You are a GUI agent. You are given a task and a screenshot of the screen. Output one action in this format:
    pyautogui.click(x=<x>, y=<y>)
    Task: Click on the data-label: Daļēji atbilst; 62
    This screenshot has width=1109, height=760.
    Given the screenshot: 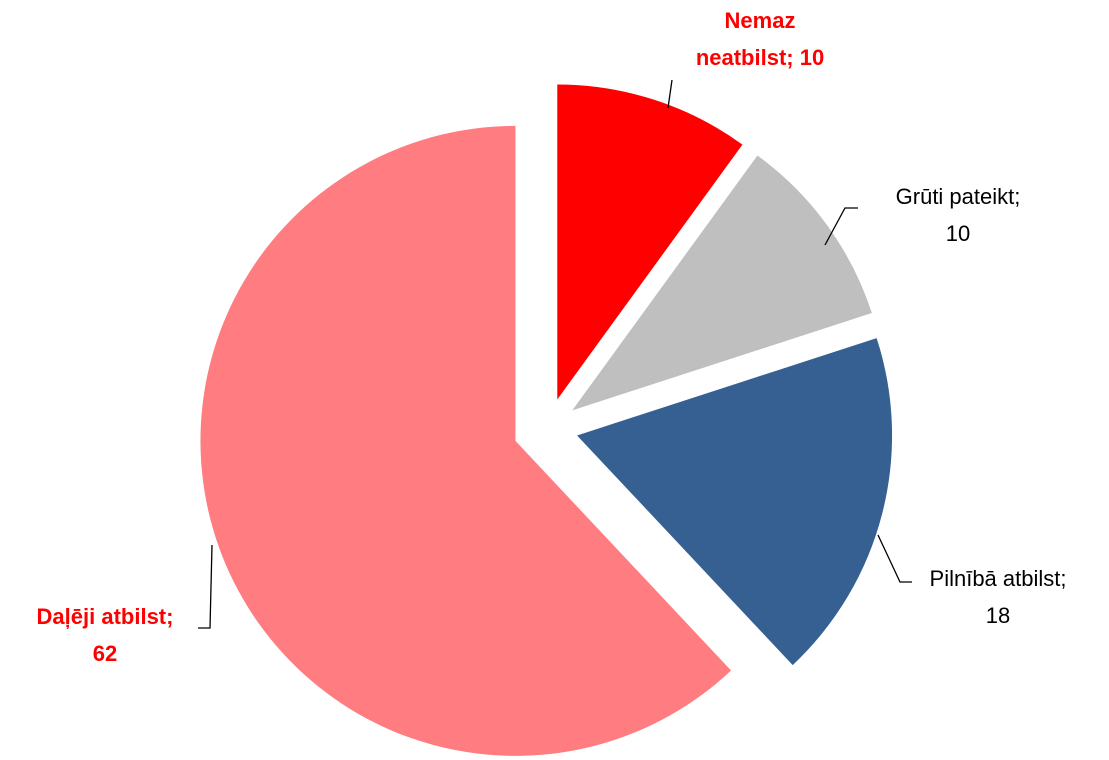 What is the action you would take?
    pyautogui.click(x=105, y=635)
    